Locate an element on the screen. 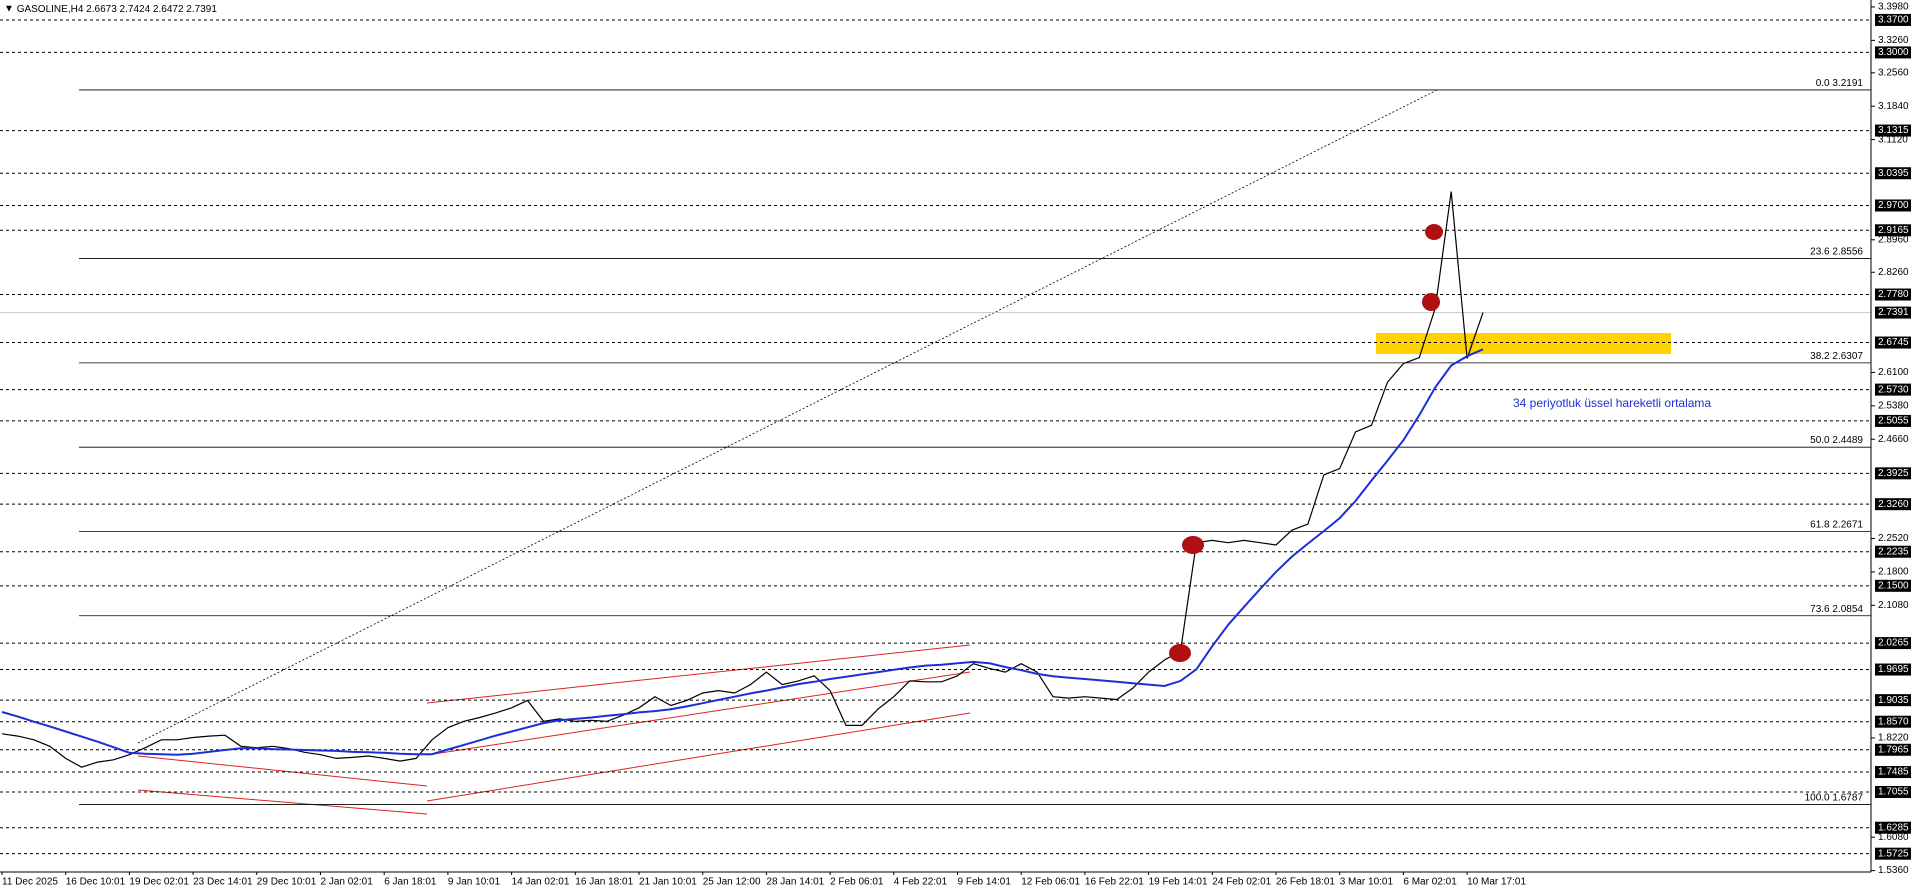 The height and width of the screenshot is (888, 1916). level-label: 2.9700 is located at coordinates (1893, 205).